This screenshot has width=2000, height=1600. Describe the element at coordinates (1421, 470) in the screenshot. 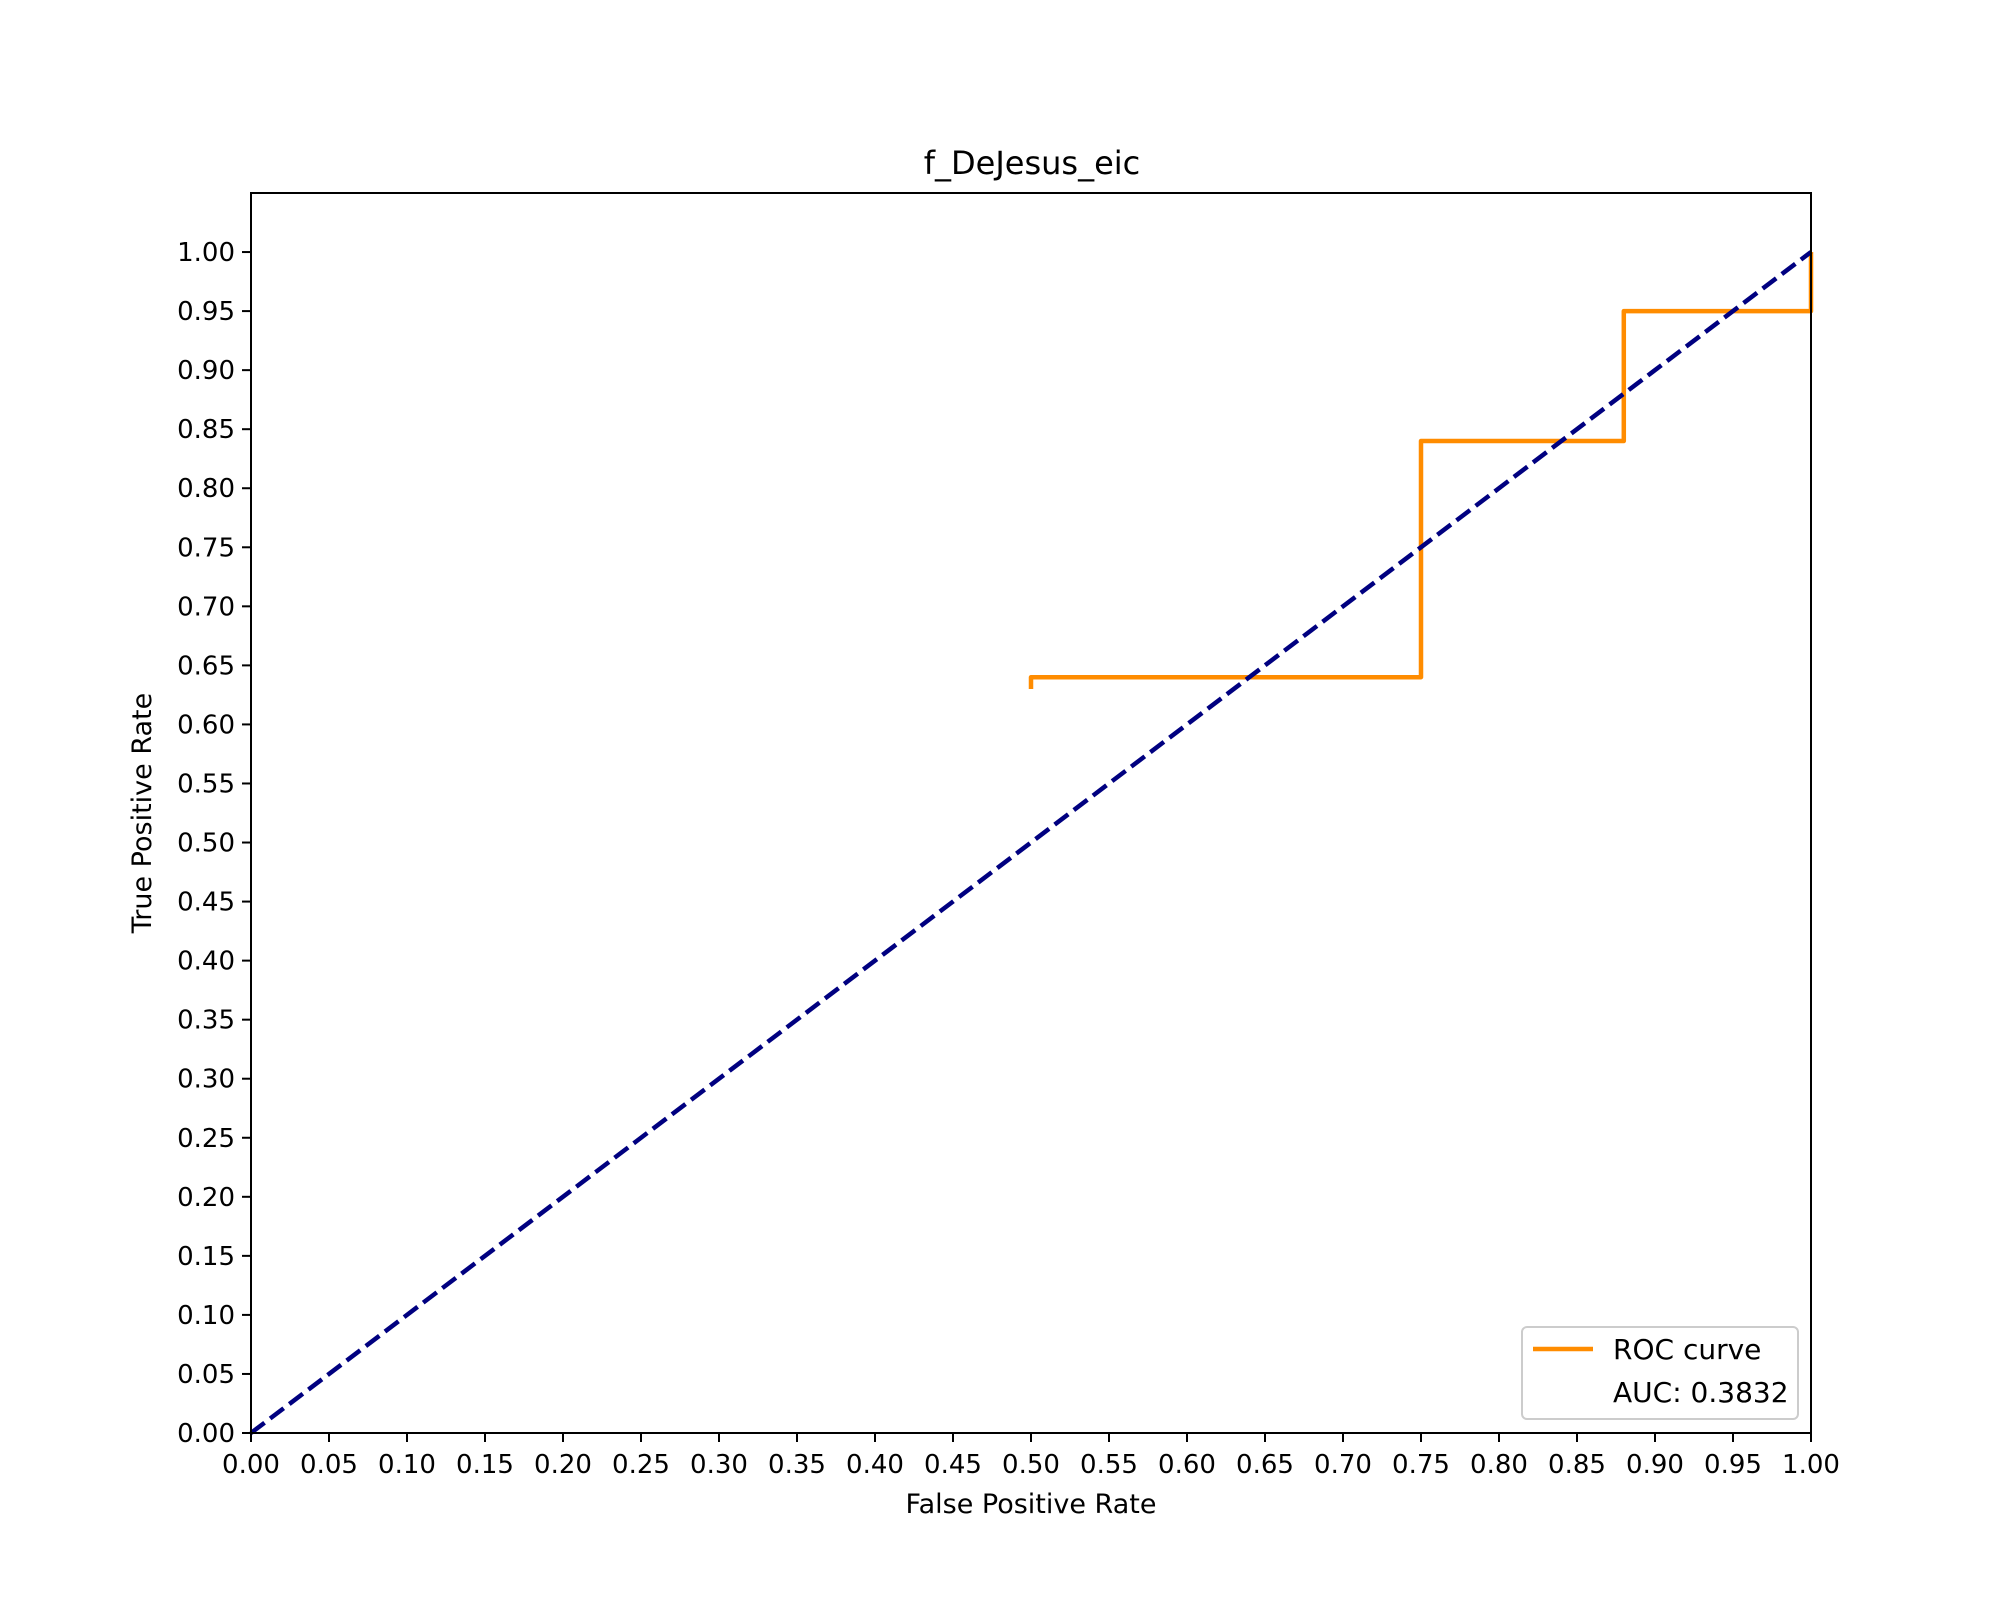

I see `roc-curve-line` at that location.